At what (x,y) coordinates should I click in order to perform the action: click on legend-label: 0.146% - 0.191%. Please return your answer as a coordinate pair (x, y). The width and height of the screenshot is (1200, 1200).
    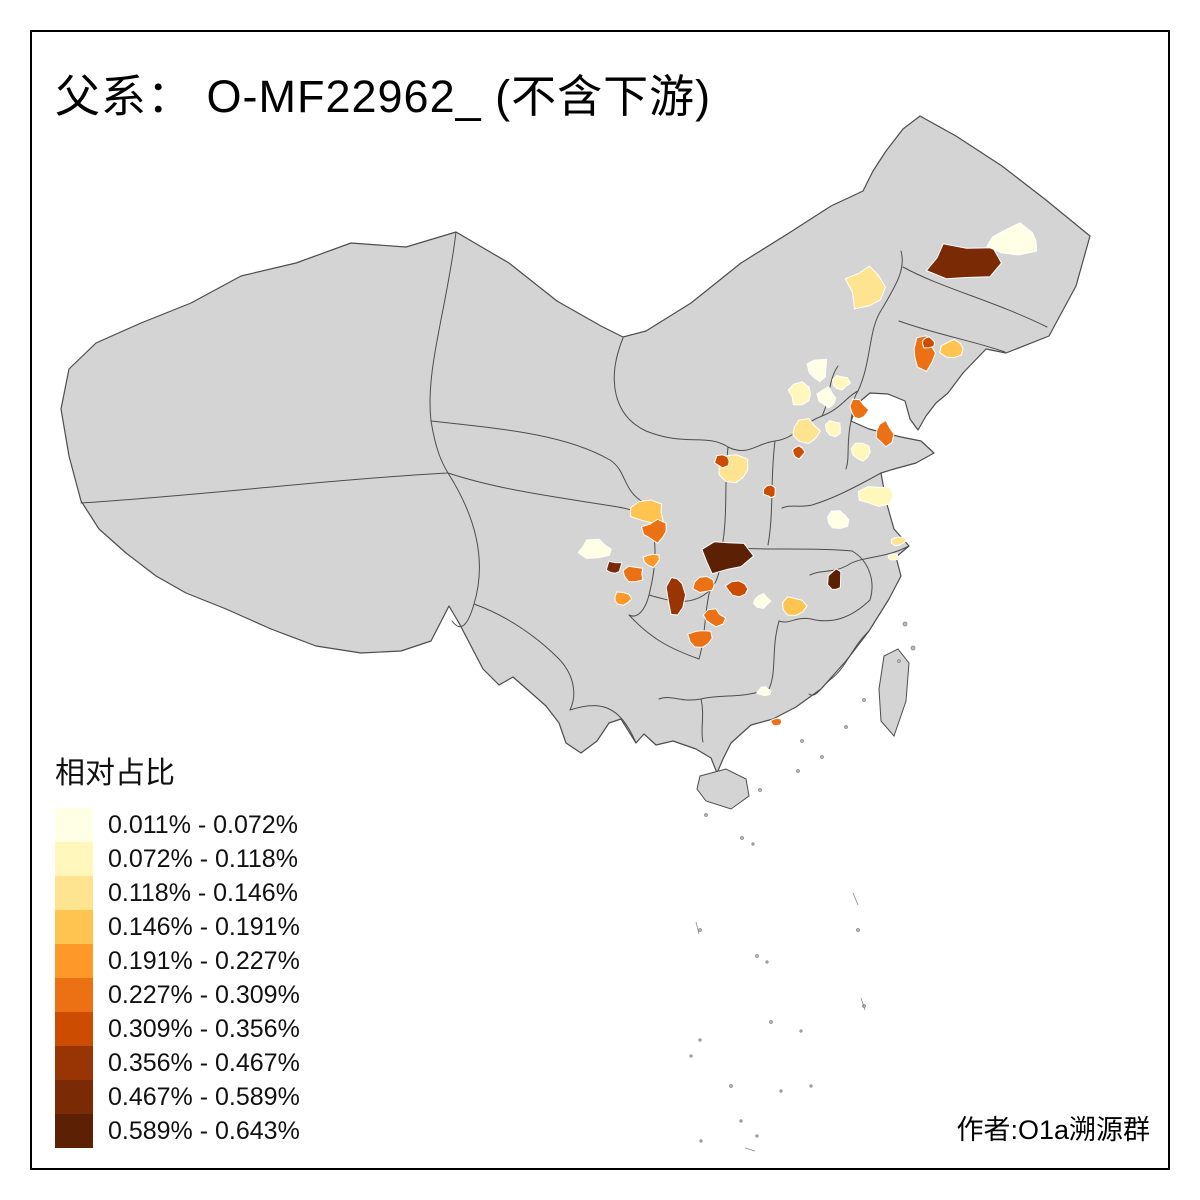
    Looking at the image, I should click on (204, 926).